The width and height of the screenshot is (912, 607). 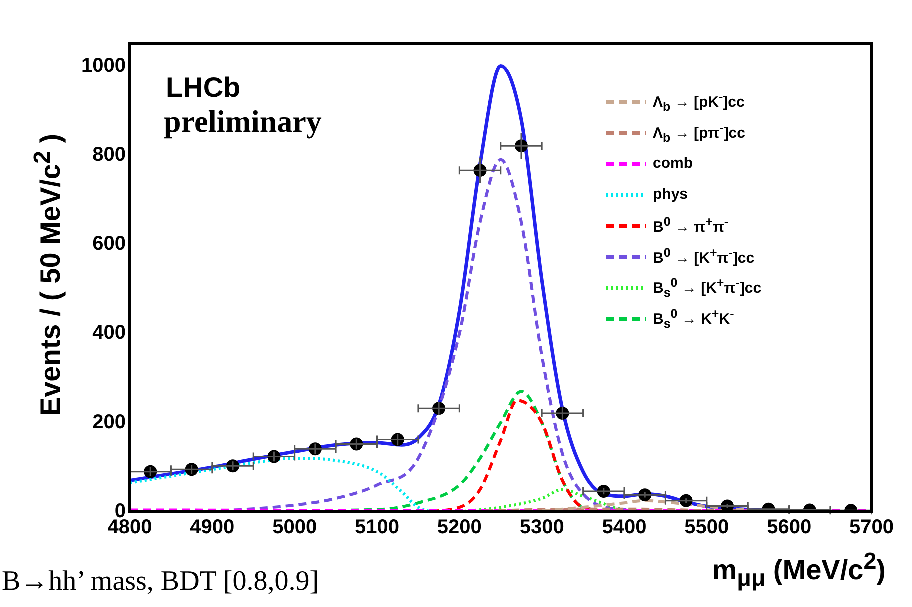 I want to click on x-tick-label: 5300, so click(x=542, y=527).